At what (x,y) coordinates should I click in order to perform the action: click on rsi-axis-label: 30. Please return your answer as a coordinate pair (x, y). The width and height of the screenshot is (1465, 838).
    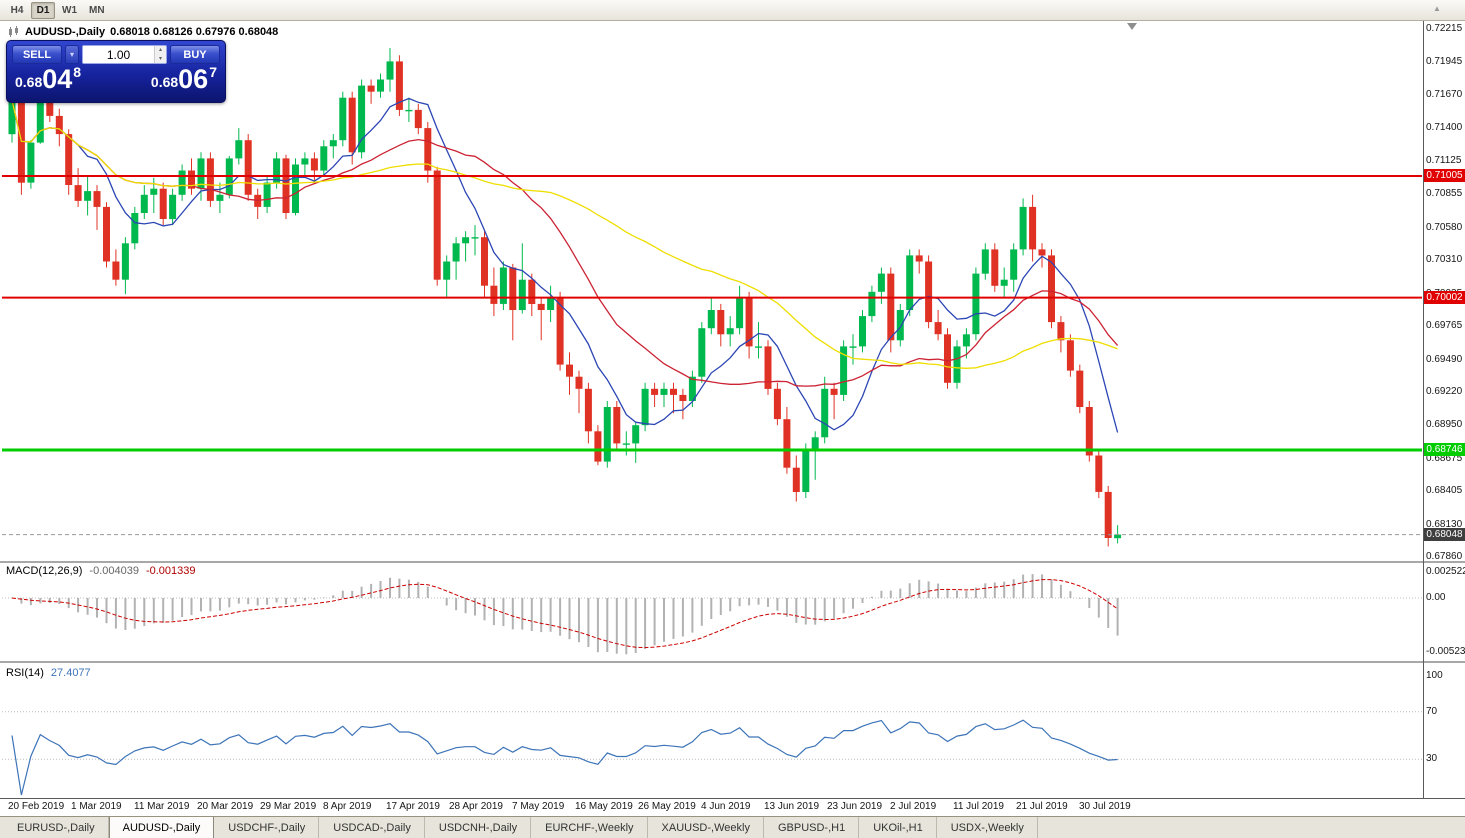
    Looking at the image, I should click on (1432, 758).